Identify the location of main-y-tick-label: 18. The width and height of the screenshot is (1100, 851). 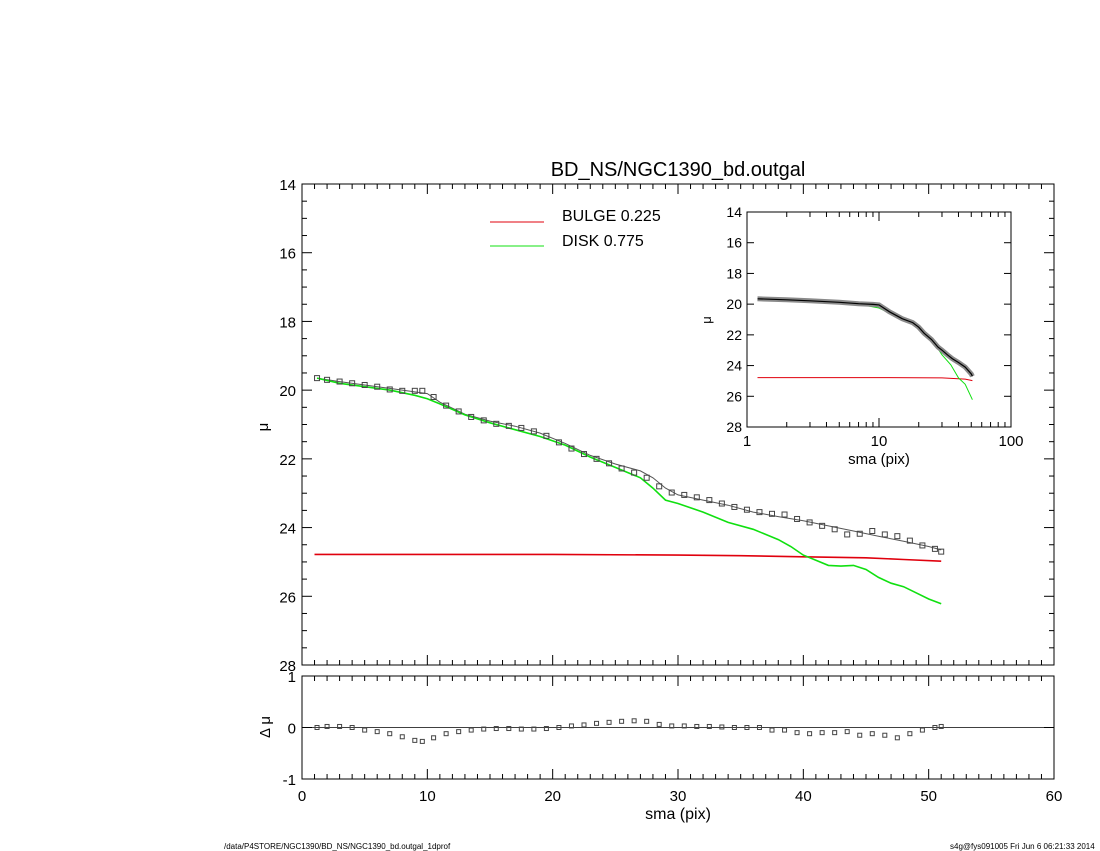
(287, 322).